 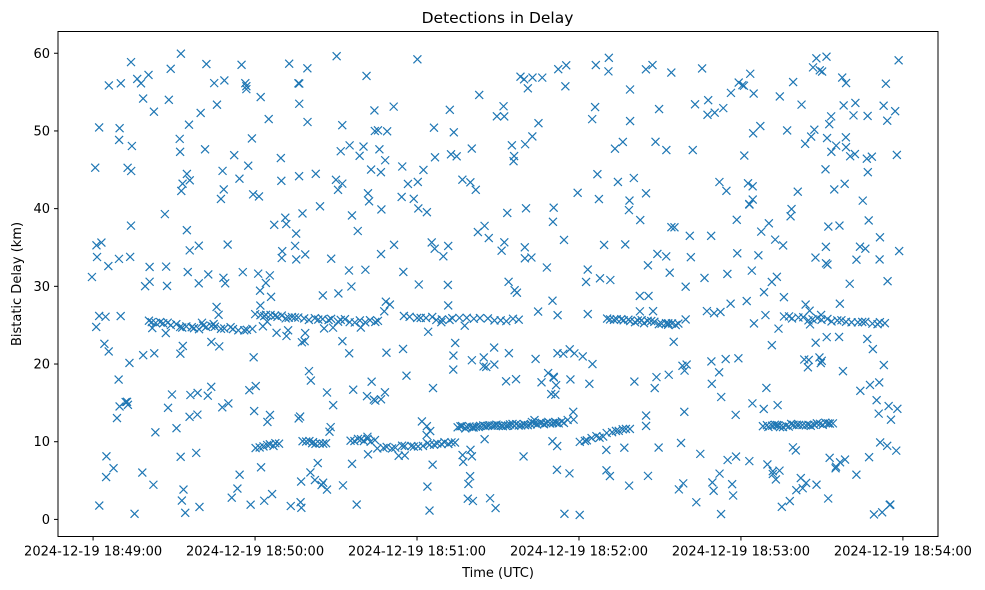 What do you see at coordinates (17, 284) in the screenshot?
I see `y-axis-title: Bistatic Delay (km)` at bounding box center [17, 284].